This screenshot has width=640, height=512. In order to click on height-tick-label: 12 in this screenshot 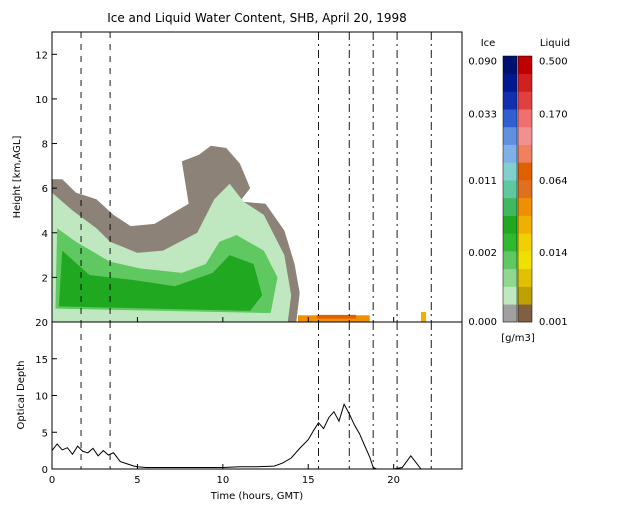, I will do `click(41, 55)`.